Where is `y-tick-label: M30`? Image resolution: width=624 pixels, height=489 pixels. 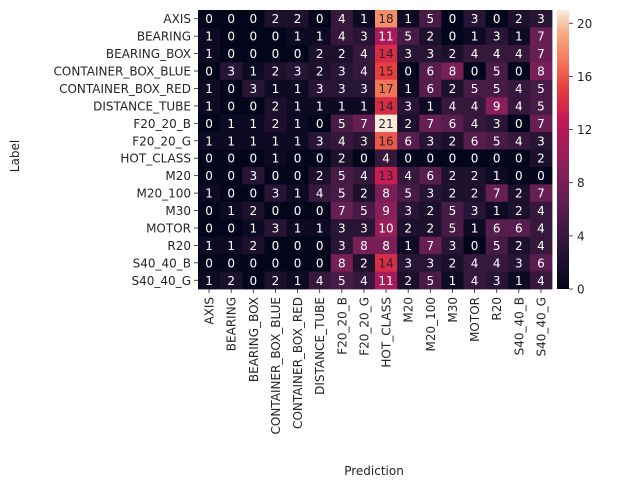
y-tick-label: M30 is located at coordinates (178, 211).